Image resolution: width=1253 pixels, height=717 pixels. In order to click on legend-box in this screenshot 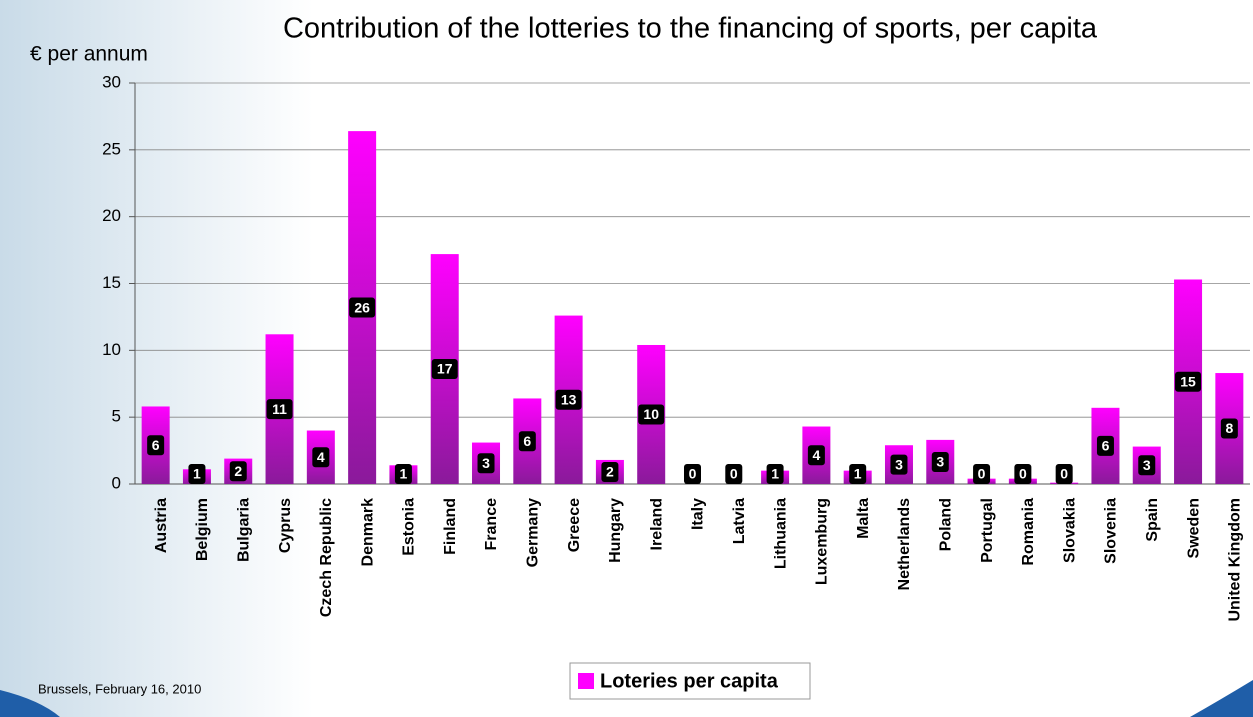, I will do `click(690, 681)`.